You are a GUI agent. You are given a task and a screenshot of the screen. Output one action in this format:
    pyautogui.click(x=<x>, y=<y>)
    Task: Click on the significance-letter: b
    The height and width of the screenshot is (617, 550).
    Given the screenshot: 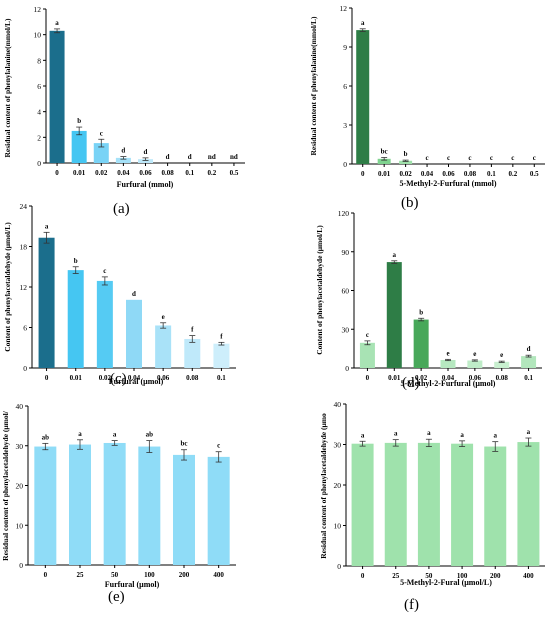 What is the action you would take?
    pyautogui.click(x=79, y=121)
    